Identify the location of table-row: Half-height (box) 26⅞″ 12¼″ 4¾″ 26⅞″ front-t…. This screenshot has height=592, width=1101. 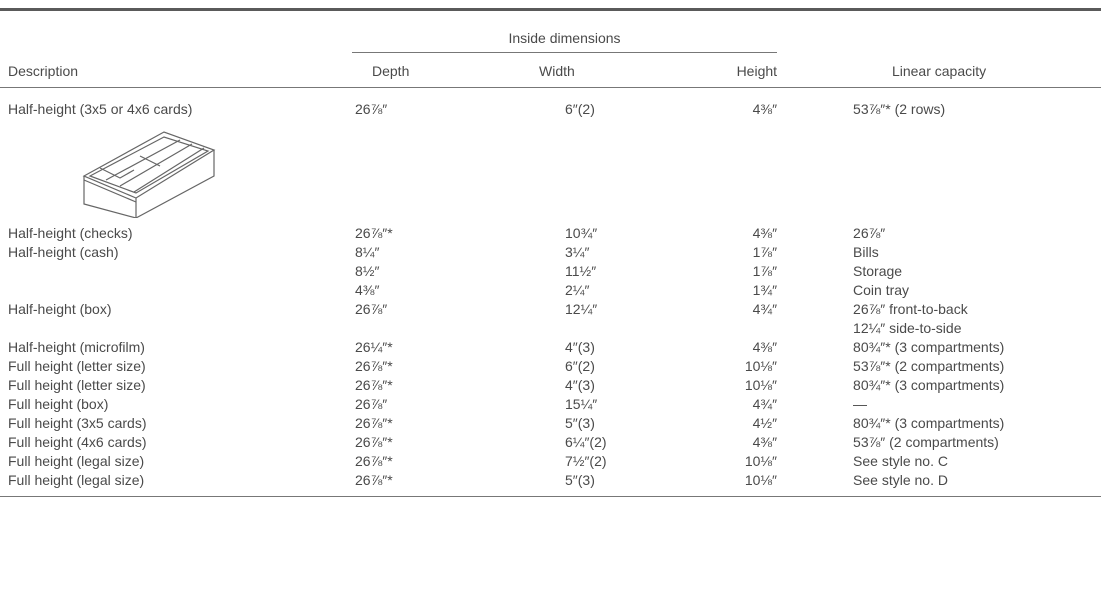
(550, 319).